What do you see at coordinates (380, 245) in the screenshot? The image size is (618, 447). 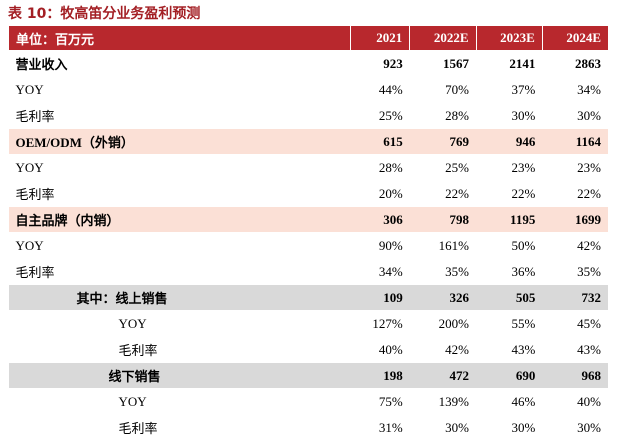 I see `cell: 90%` at bounding box center [380, 245].